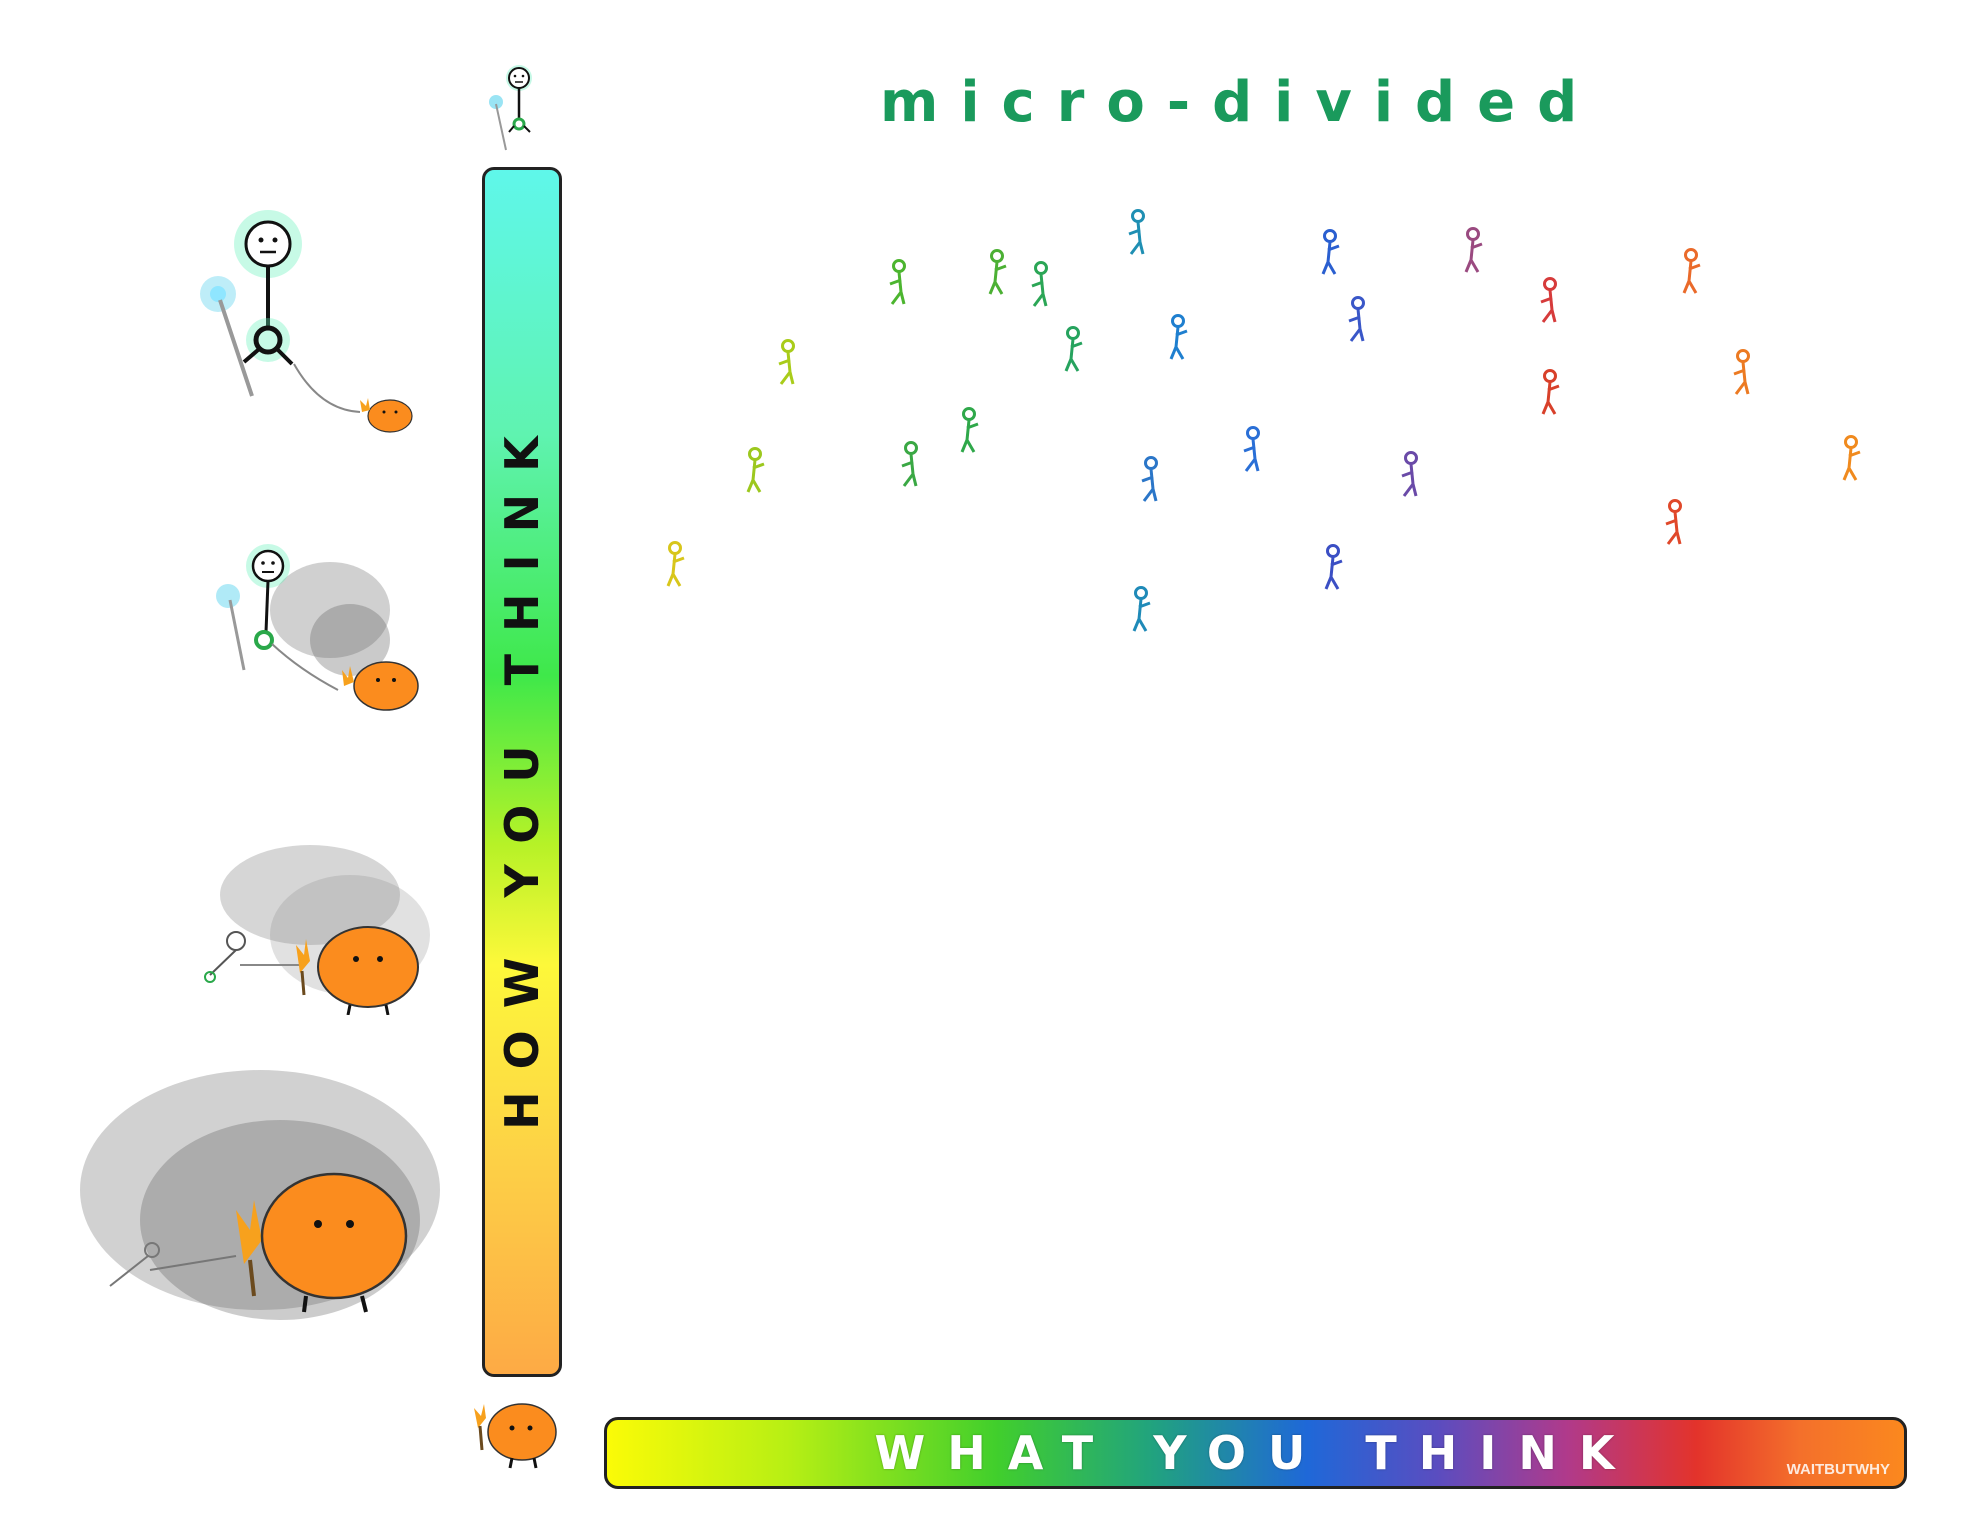  I want to click on primitive-mind-monster-icon, so click(515, 1436).